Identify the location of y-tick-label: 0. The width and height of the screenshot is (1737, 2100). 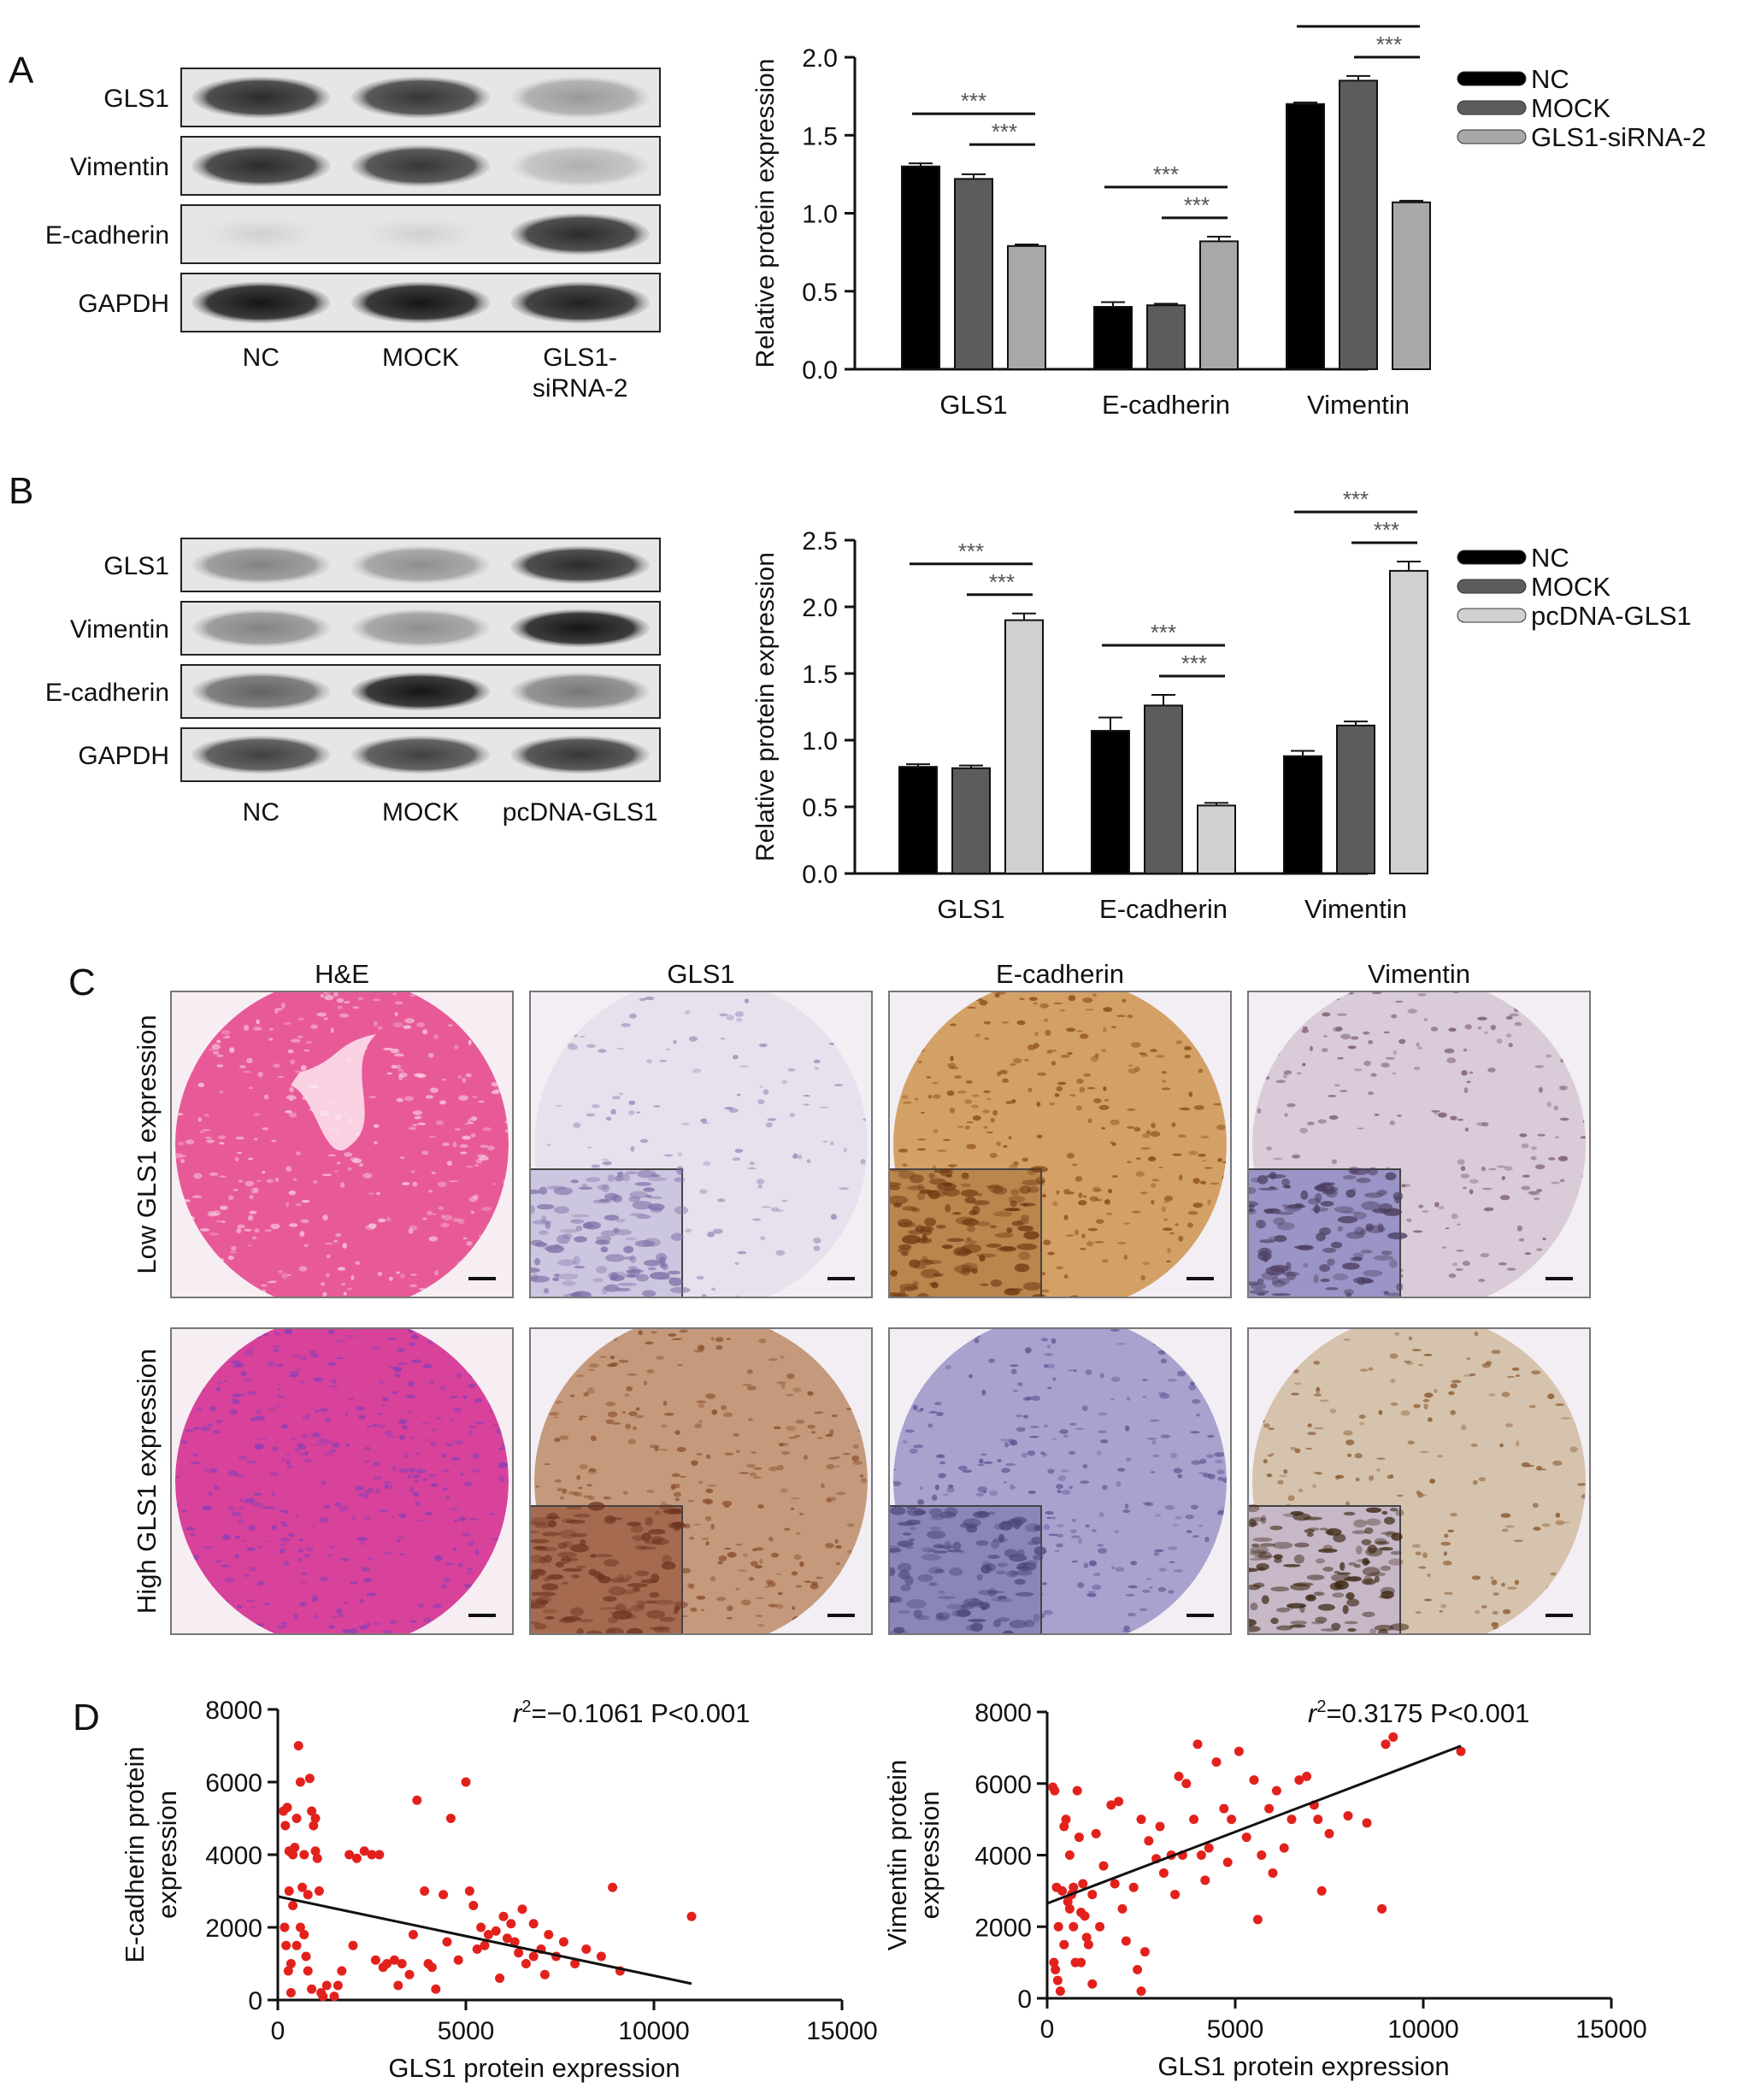
(1024, 1999).